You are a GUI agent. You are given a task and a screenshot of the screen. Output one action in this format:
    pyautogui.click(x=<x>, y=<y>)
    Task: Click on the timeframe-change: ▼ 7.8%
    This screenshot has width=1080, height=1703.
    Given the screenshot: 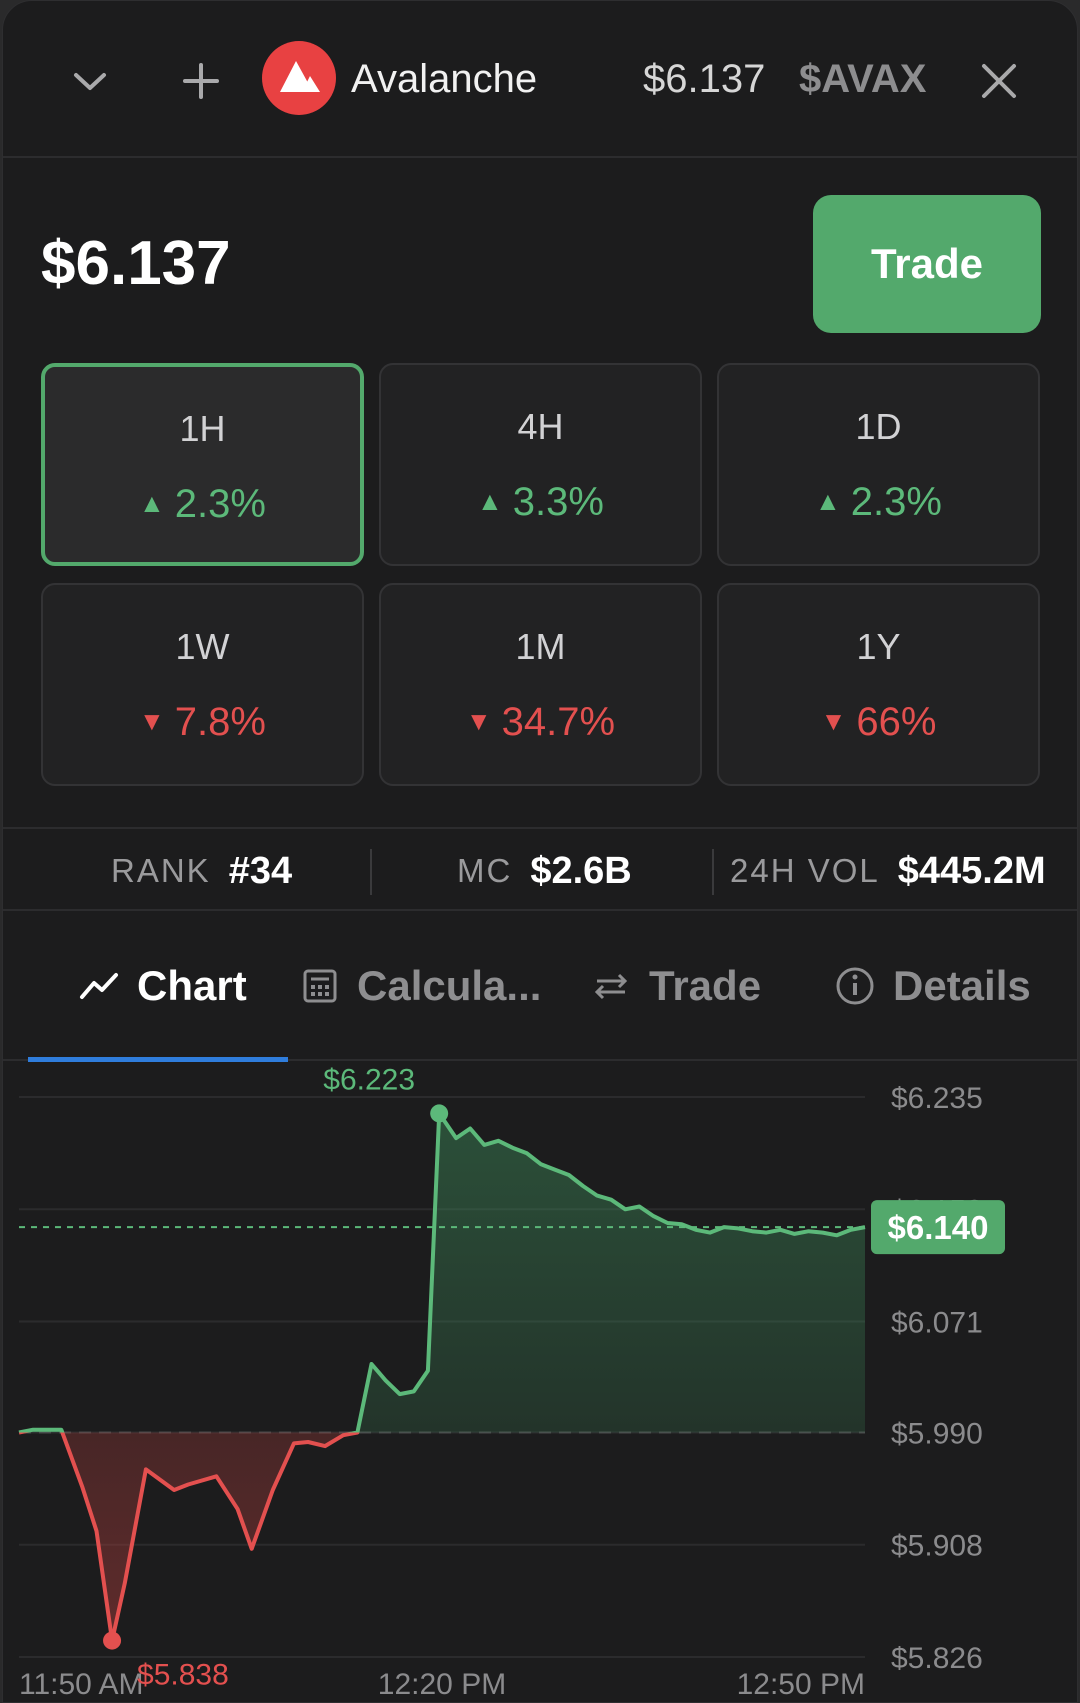 What is the action you would take?
    pyautogui.click(x=202, y=722)
    